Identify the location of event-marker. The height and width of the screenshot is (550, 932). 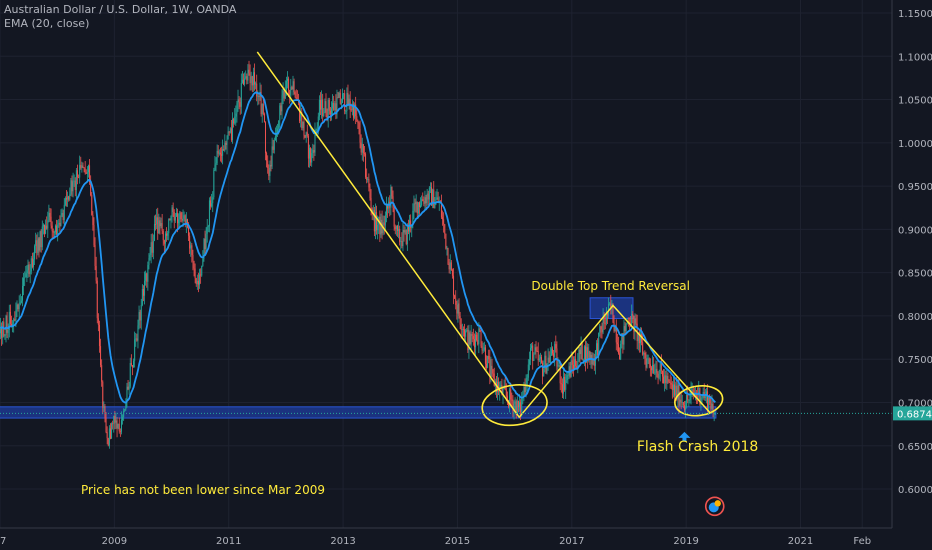
(714, 506).